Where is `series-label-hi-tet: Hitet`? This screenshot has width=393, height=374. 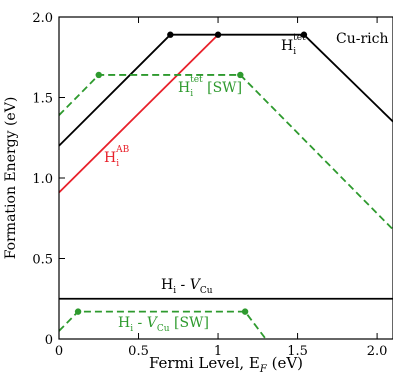
series-label-hi-tet: Hitet is located at coordinates (293, 45).